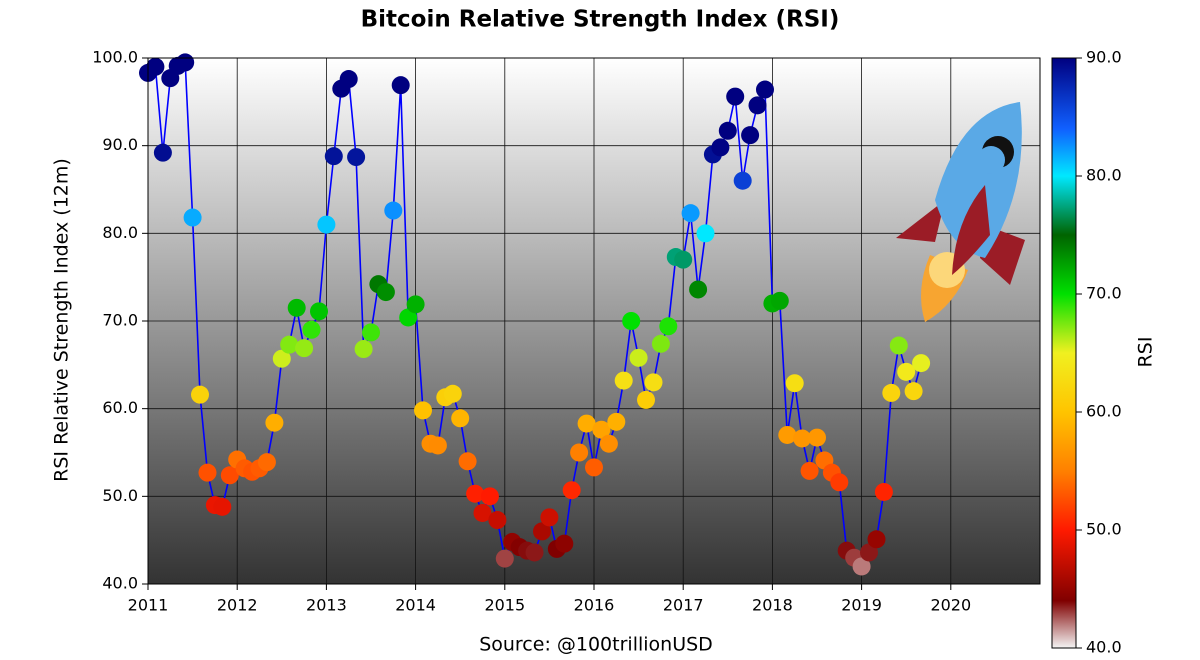 Image resolution: width=1200 pixels, height=660 pixels. What do you see at coordinates (594, 605) in the screenshot?
I see `x-tick-label: 2016` at bounding box center [594, 605].